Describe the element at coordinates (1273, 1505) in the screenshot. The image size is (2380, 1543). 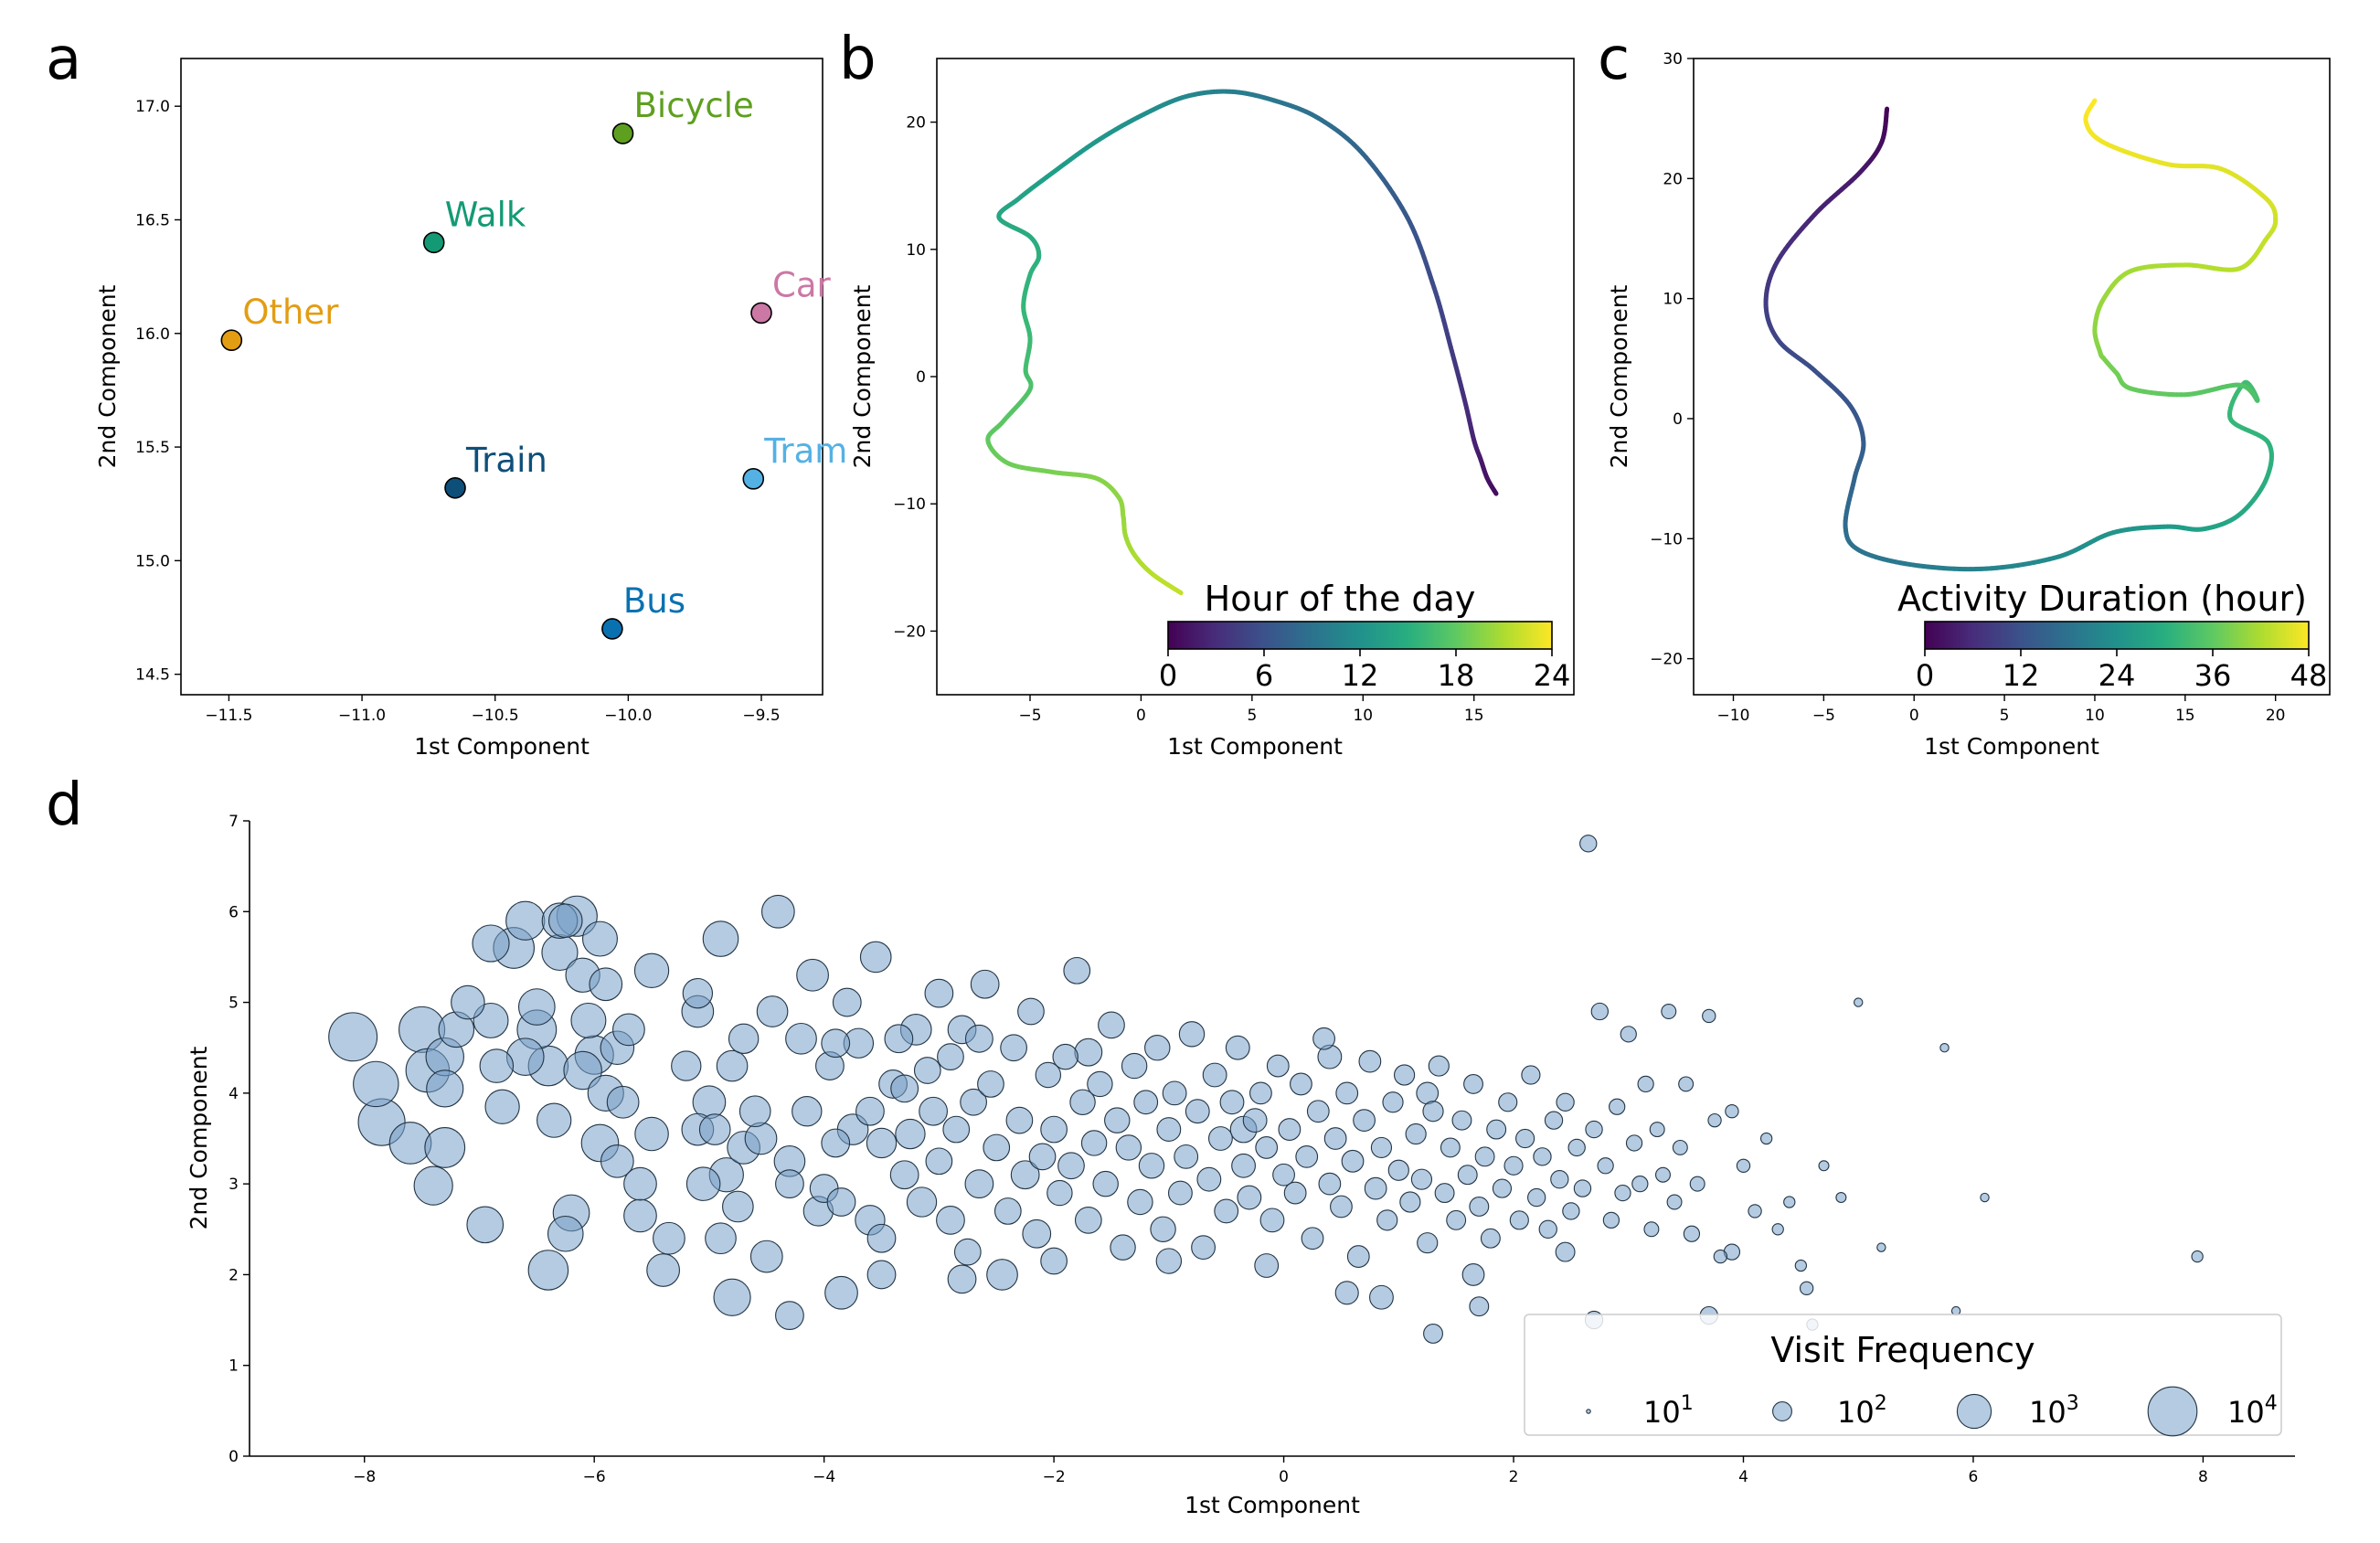
I see `panel-d-xlabel: 1st Component` at that location.